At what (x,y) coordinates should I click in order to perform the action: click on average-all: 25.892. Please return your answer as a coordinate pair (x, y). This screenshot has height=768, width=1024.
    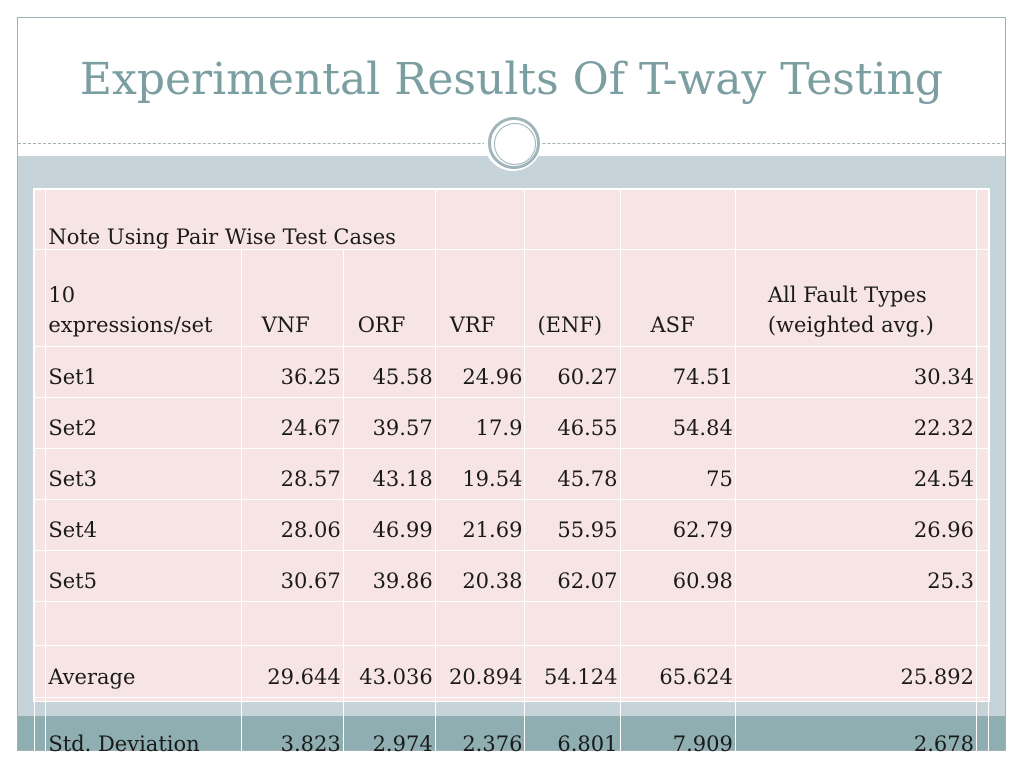
    Looking at the image, I should click on (855, 671).